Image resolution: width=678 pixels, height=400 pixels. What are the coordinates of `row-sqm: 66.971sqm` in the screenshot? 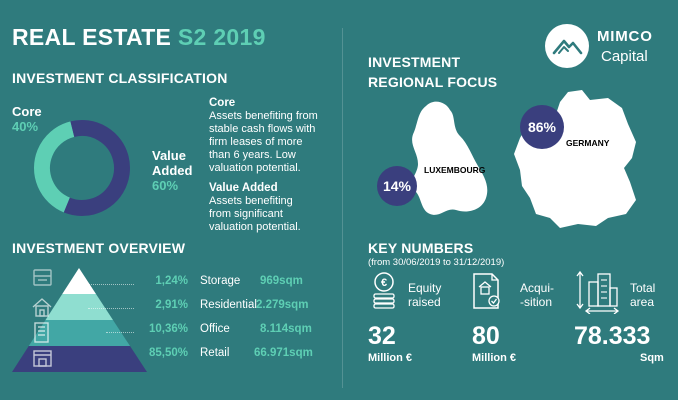 It's located at (283, 353).